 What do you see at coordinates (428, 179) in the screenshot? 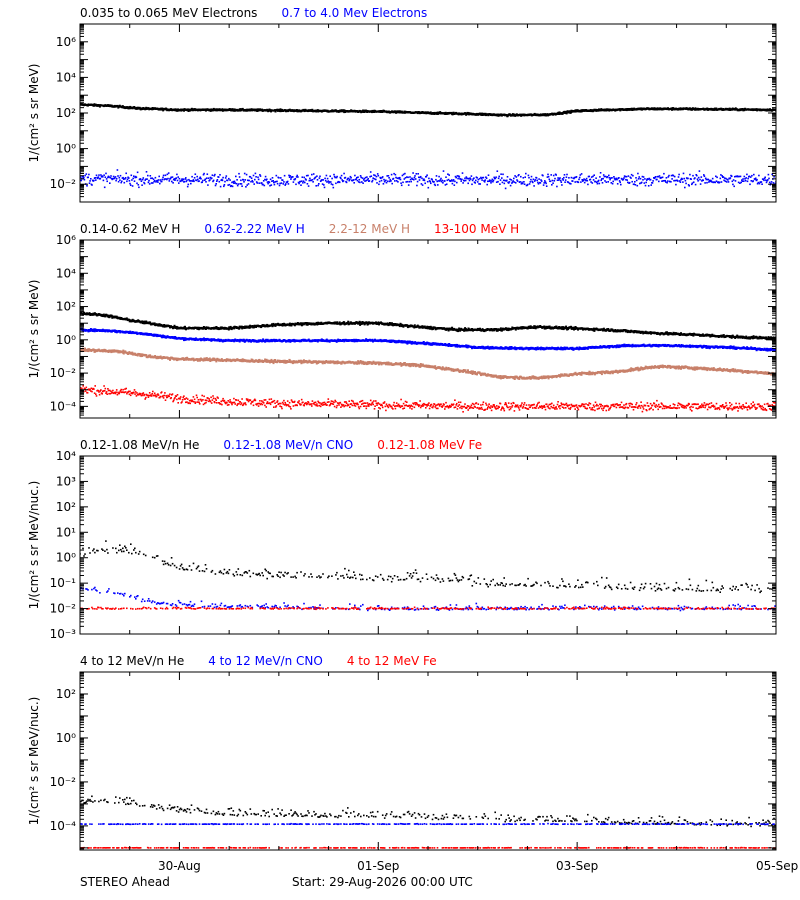
I see `series-0-7-to-4-0-mev-electrons` at bounding box center [428, 179].